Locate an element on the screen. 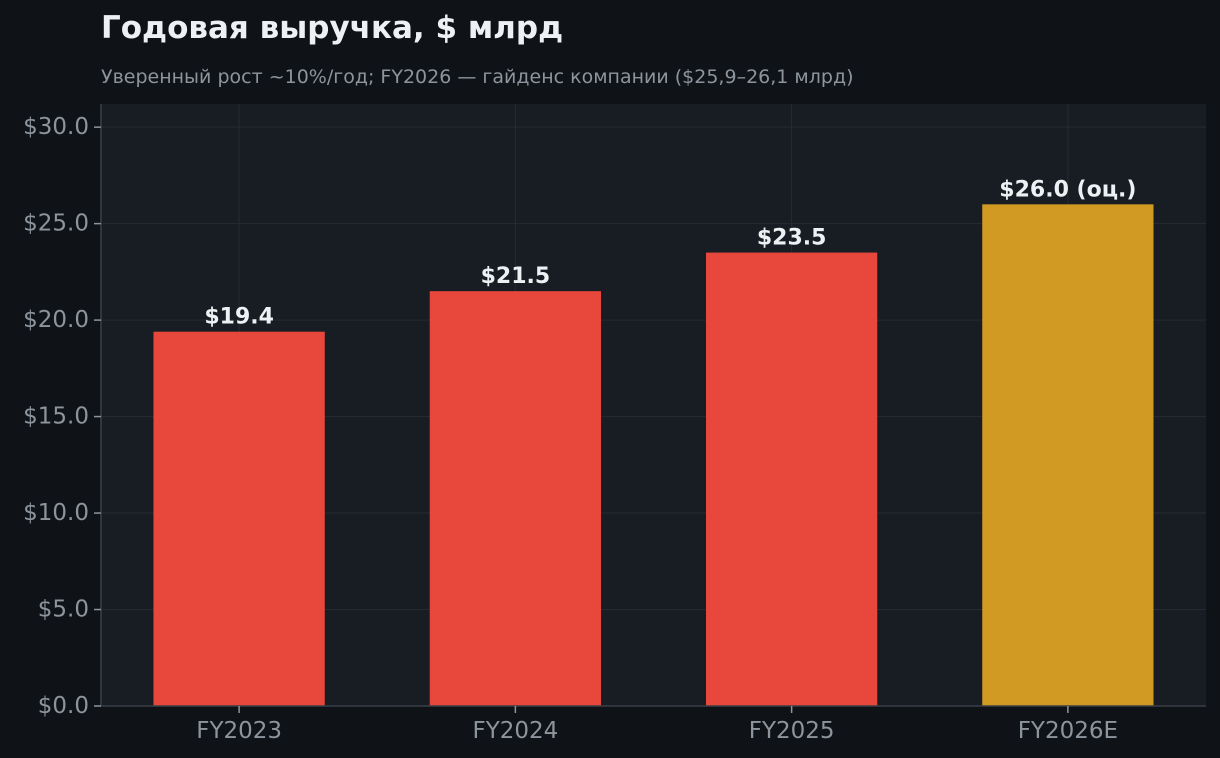 Image resolution: width=1220 pixels, height=758 pixels. bar-fy2024 is located at coordinates (515, 498).